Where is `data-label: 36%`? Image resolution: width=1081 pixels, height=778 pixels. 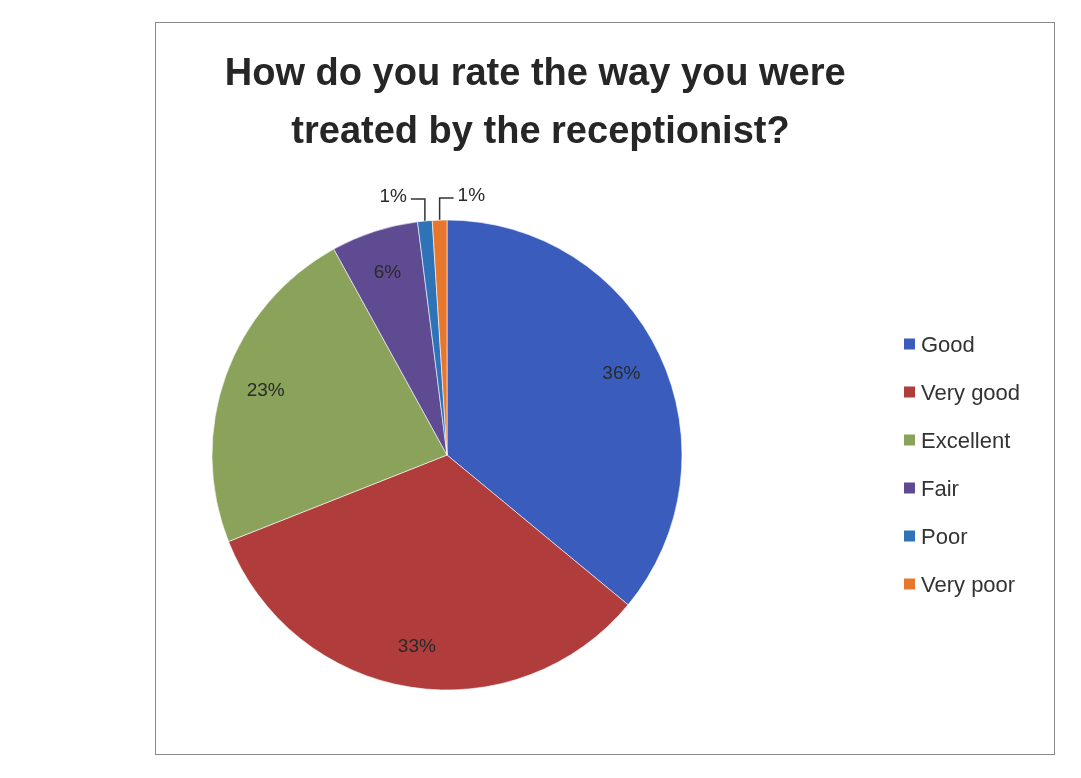 data-label: 36% is located at coordinates (621, 373).